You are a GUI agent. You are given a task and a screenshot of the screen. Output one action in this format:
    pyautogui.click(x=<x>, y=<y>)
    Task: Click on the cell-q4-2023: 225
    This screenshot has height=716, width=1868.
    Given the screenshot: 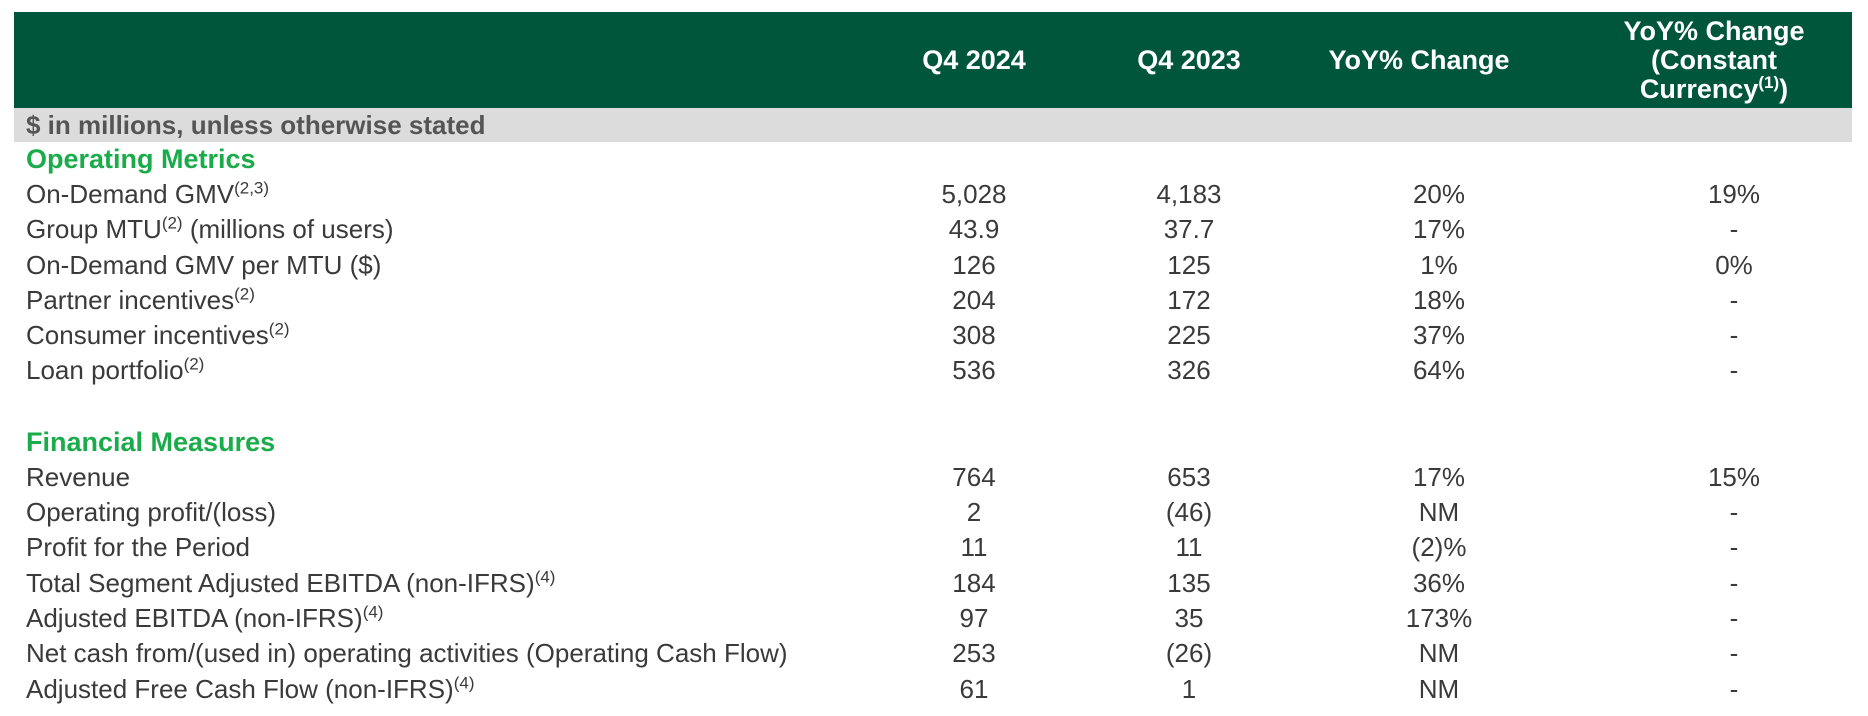 What is the action you would take?
    pyautogui.click(x=1189, y=335)
    